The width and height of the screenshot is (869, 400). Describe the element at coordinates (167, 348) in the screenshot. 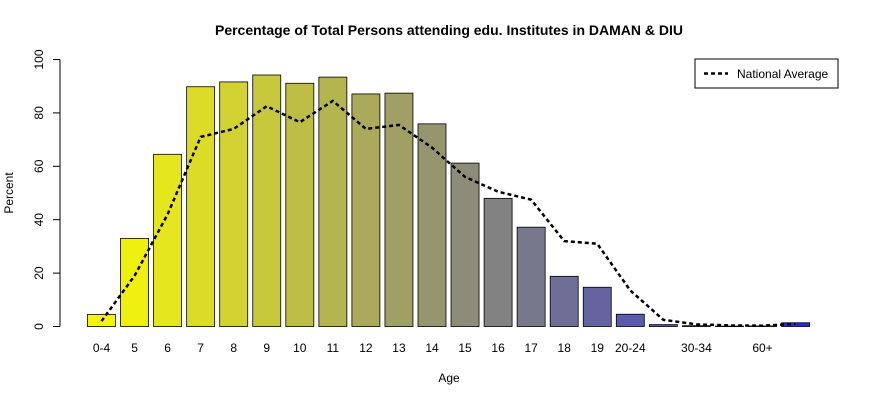

I see `x-tick-label: 6` at that location.